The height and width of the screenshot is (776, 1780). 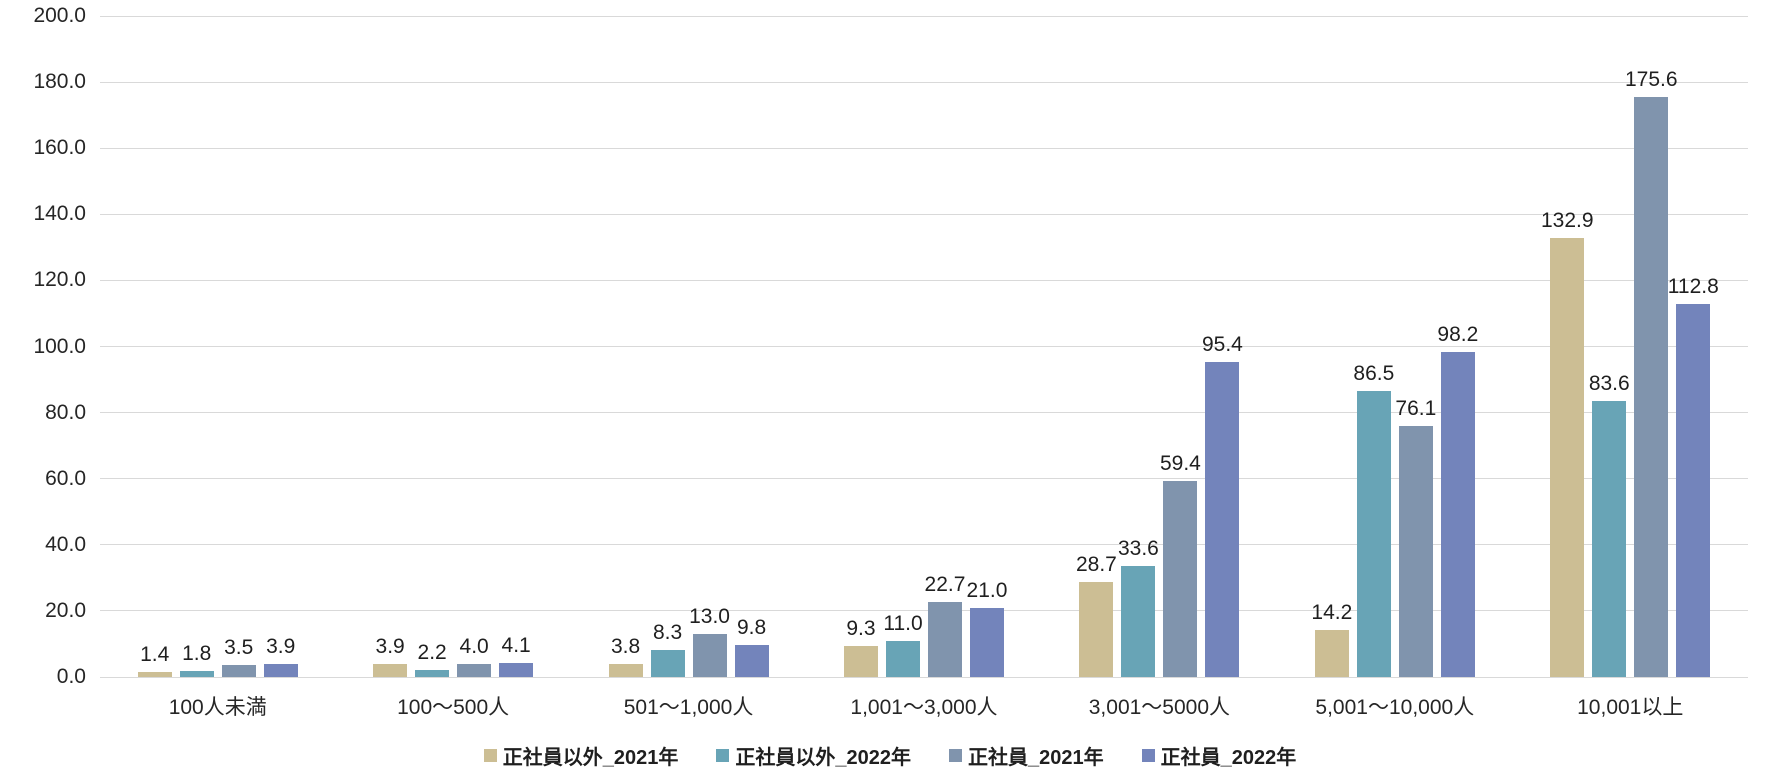 What do you see at coordinates (1693, 476) in the screenshot?
I see `bar: 112.8` at bounding box center [1693, 476].